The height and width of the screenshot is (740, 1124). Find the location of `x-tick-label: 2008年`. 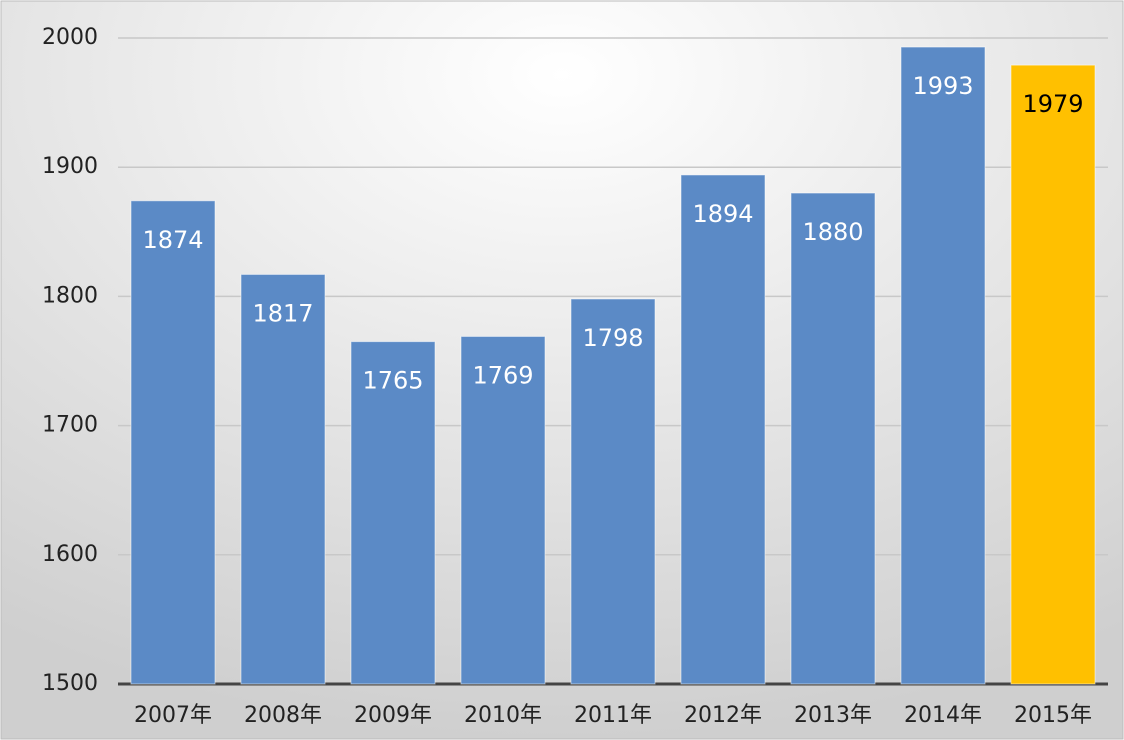

x-tick-label: 2008年 is located at coordinates (283, 715).